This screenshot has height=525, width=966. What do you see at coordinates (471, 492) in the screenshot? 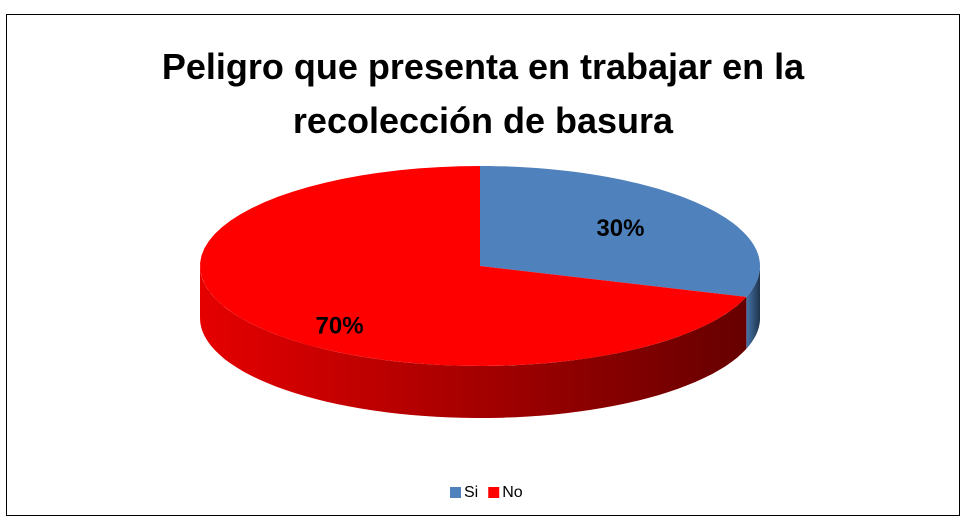
I see `legend-label: Si` at bounding box center [471, 492].